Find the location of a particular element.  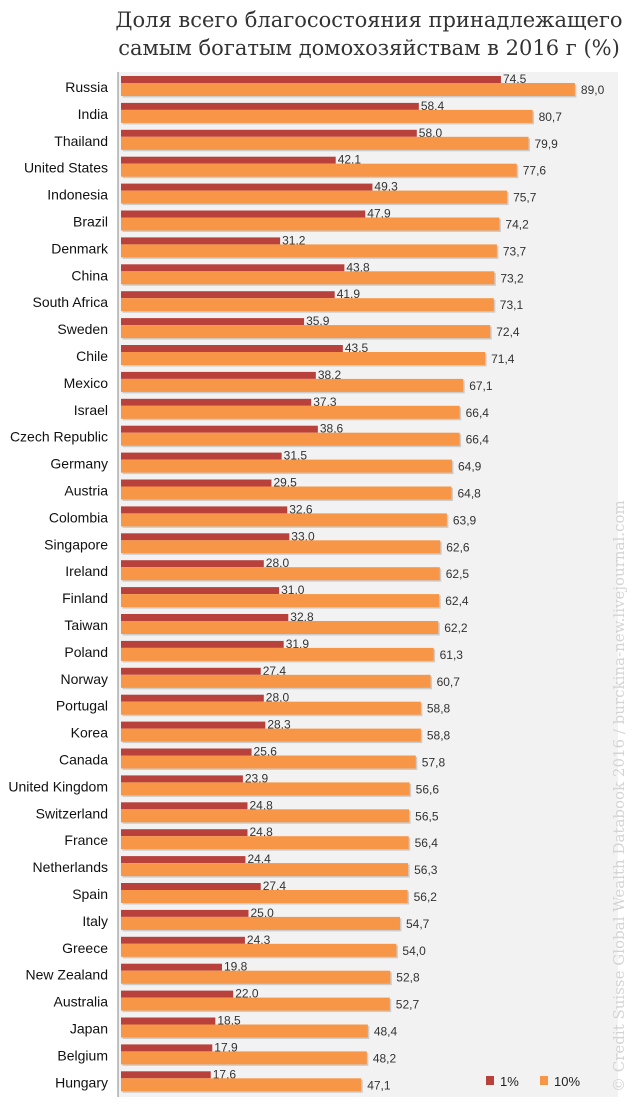

value-label-top-10pct: 67,1 is located at coordinates (481, 386).